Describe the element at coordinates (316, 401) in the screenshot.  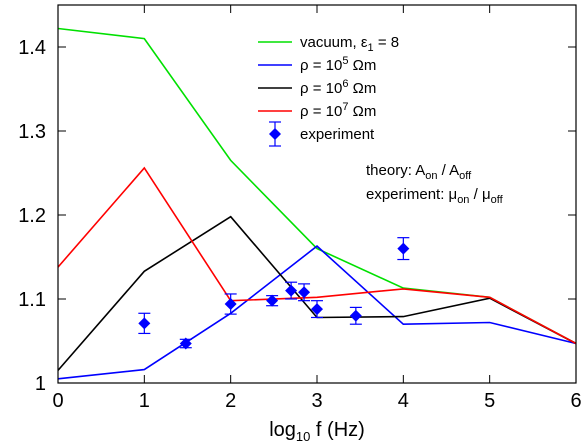
I see `x-tick-label: 3` at that location.